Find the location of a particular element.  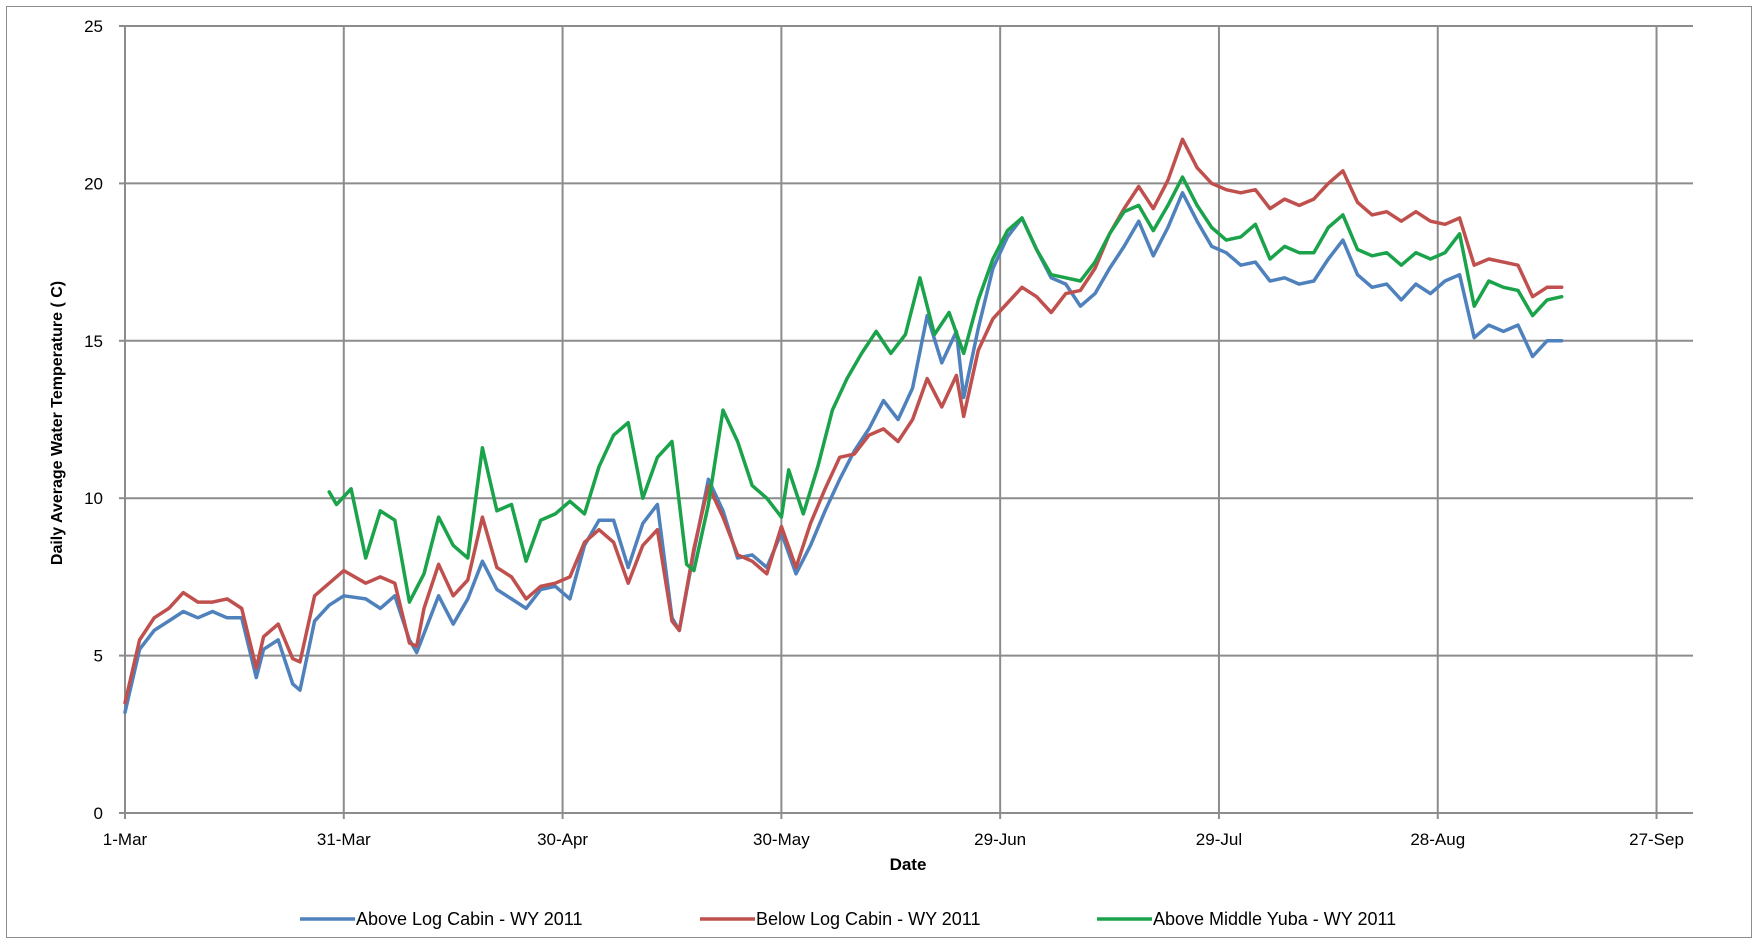

x-tick-label: 1-Mar is located at coordinates (125, 839).